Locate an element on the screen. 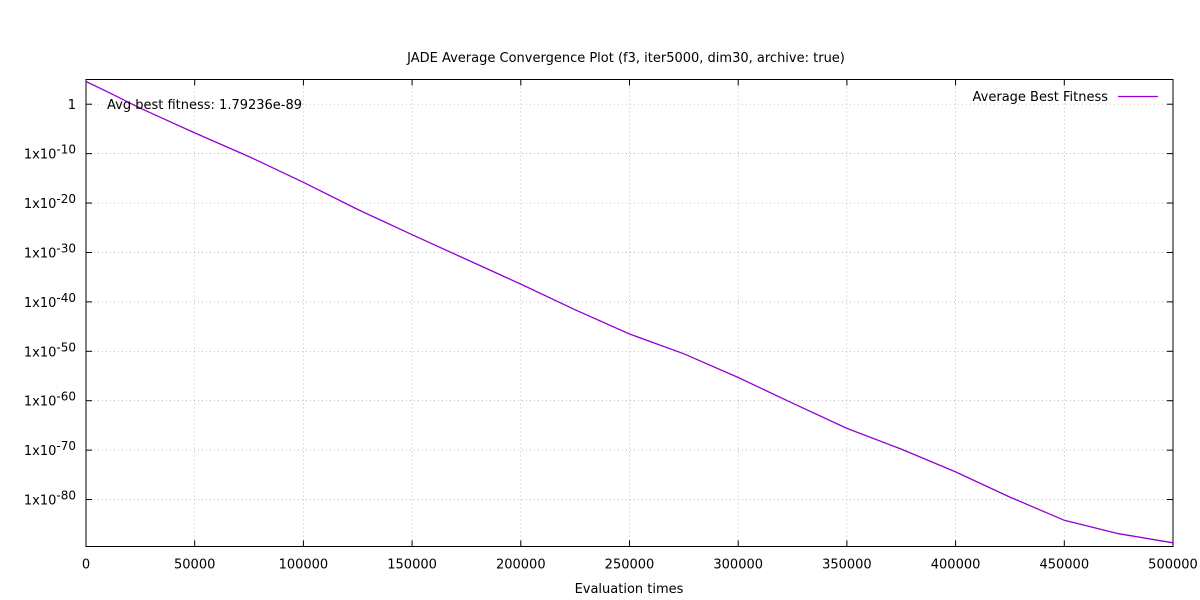  y-tick-label: 1x10⁻²⁰ is located at coordinates (50, 202).